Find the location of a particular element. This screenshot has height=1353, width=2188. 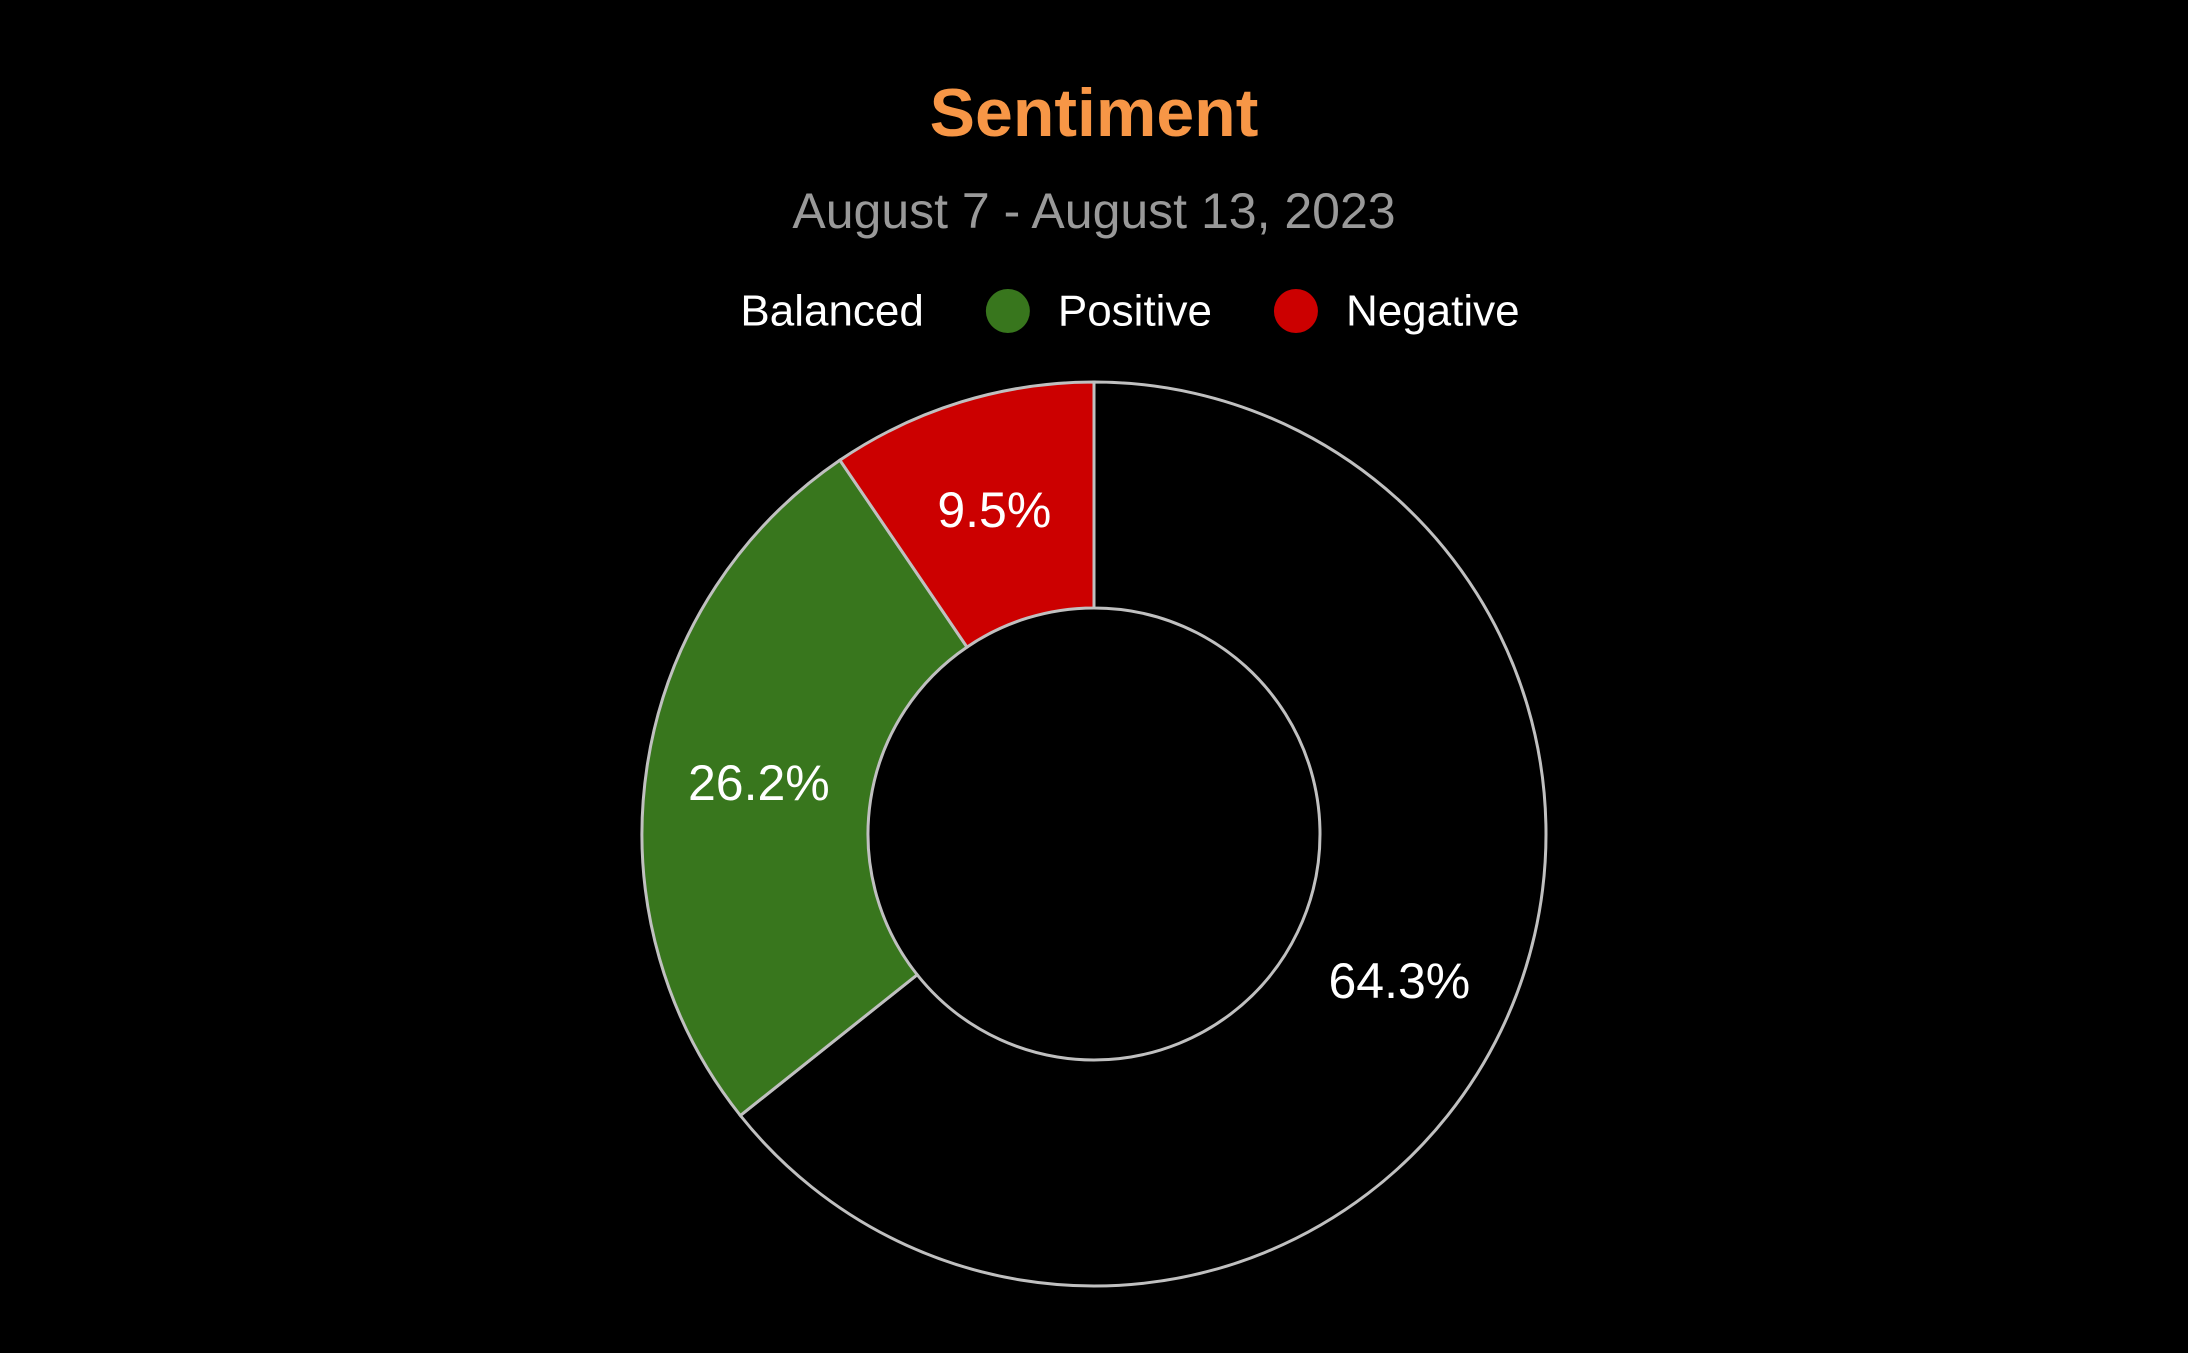

data-label-balanced: 64.3% is located at coordinates (1399, 981).